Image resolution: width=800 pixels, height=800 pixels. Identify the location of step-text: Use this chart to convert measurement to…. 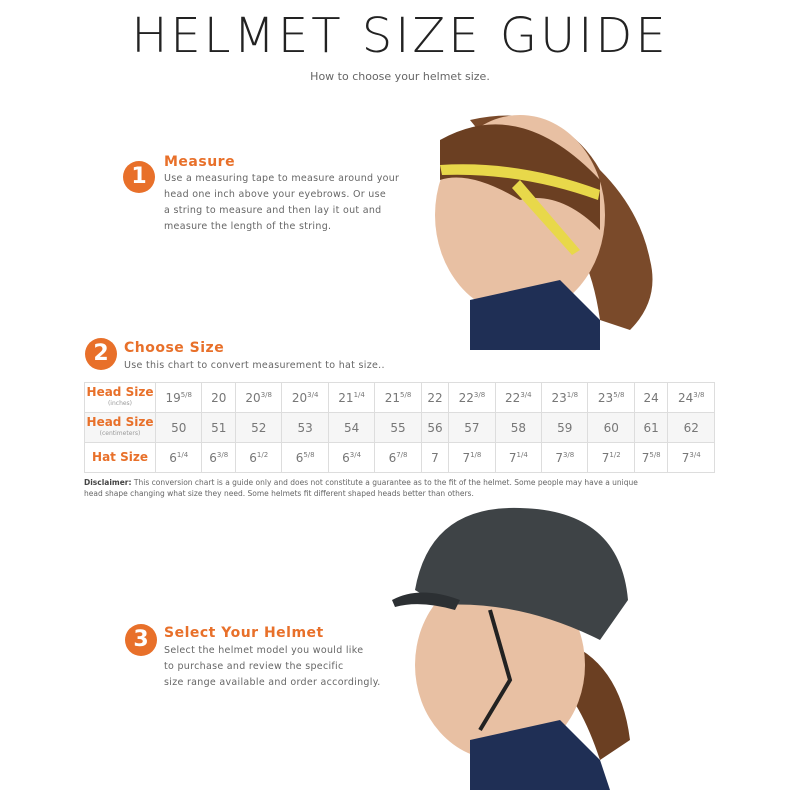
(254, 365).